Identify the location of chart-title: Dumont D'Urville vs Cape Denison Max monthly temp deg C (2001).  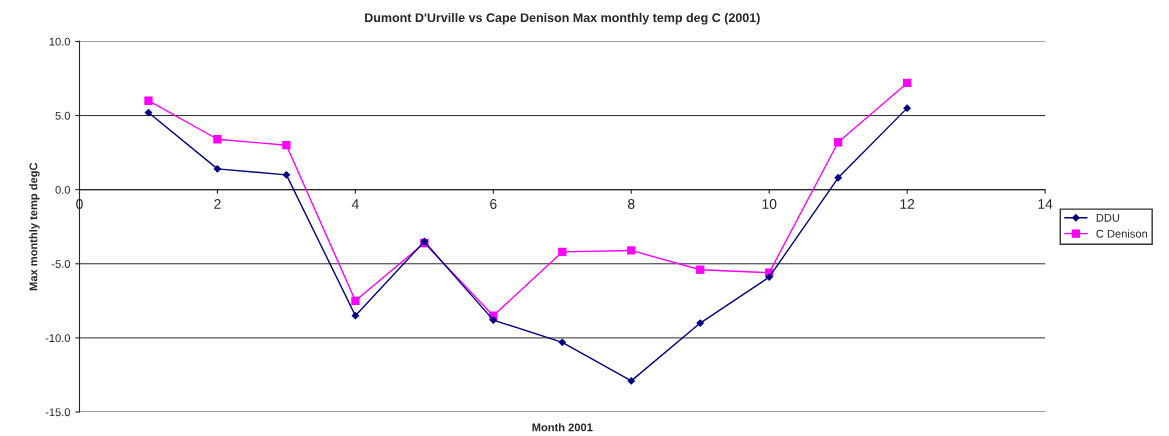
(562, 18).